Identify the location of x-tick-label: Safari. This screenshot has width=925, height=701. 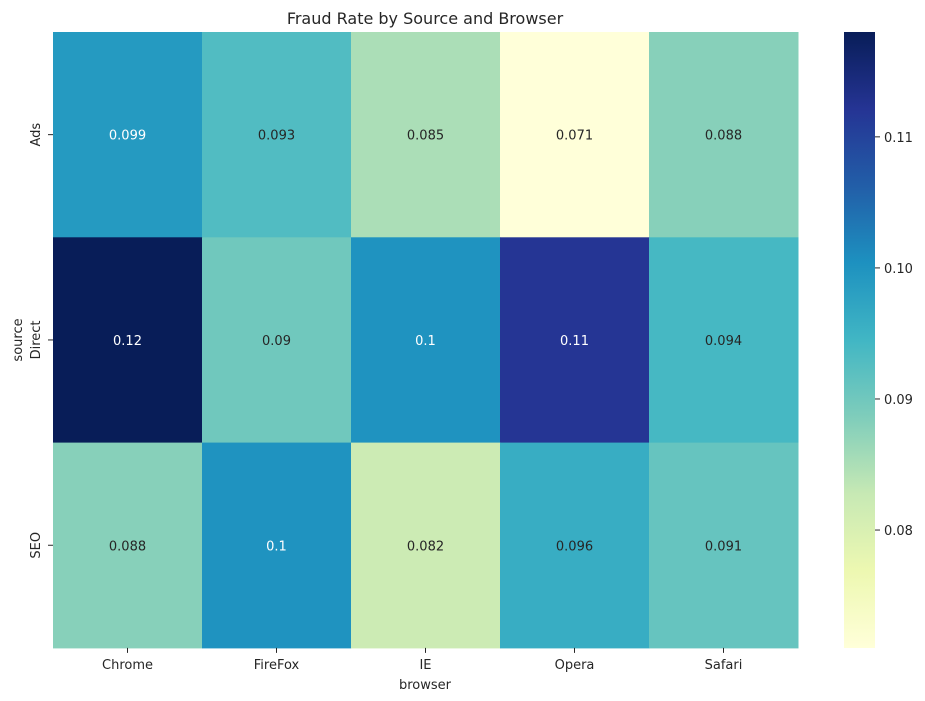
(724, 665).